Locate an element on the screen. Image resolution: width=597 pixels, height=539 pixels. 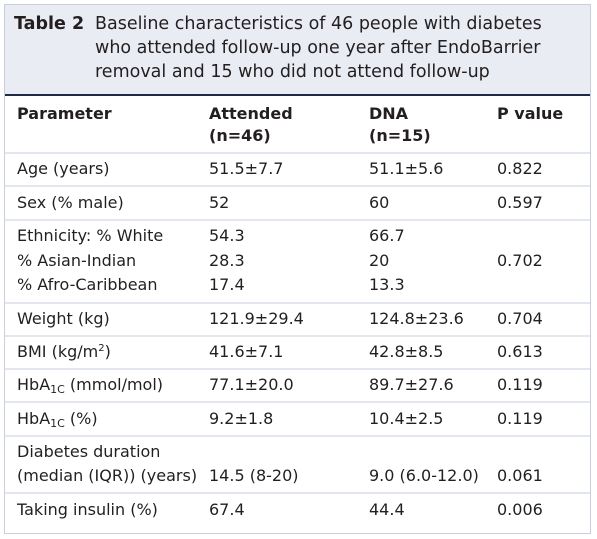
row-hba1c-mmol-dna: 89.7±27.6 is located at coordinates (411, 384).